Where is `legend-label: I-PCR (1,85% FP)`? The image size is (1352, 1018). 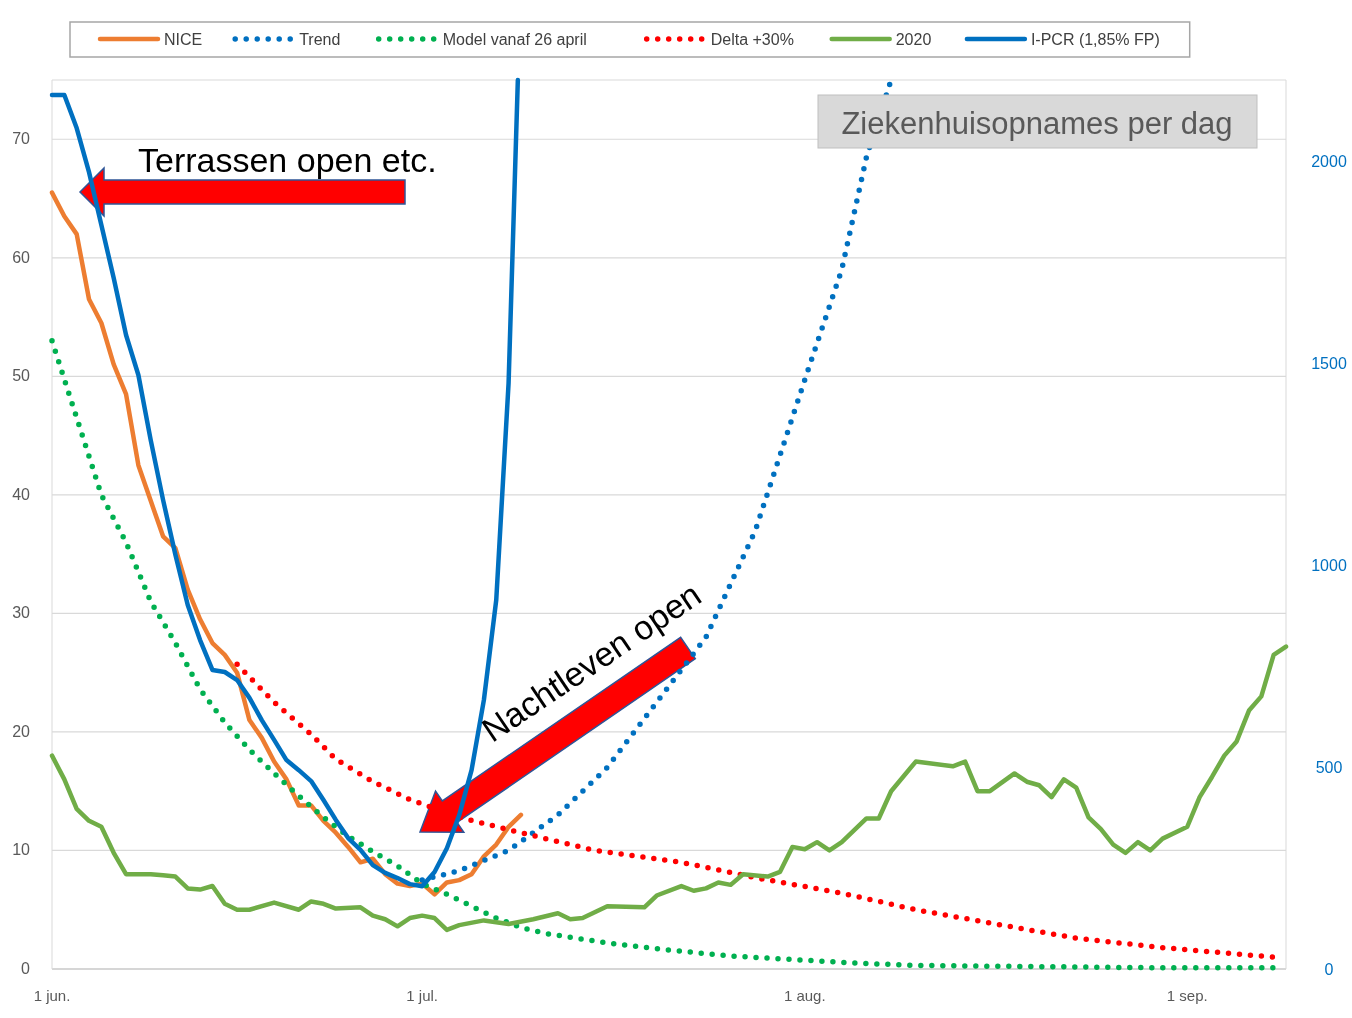
legend-label: I-PCR (1,85% FP) is located at coordinates (1095, 39).